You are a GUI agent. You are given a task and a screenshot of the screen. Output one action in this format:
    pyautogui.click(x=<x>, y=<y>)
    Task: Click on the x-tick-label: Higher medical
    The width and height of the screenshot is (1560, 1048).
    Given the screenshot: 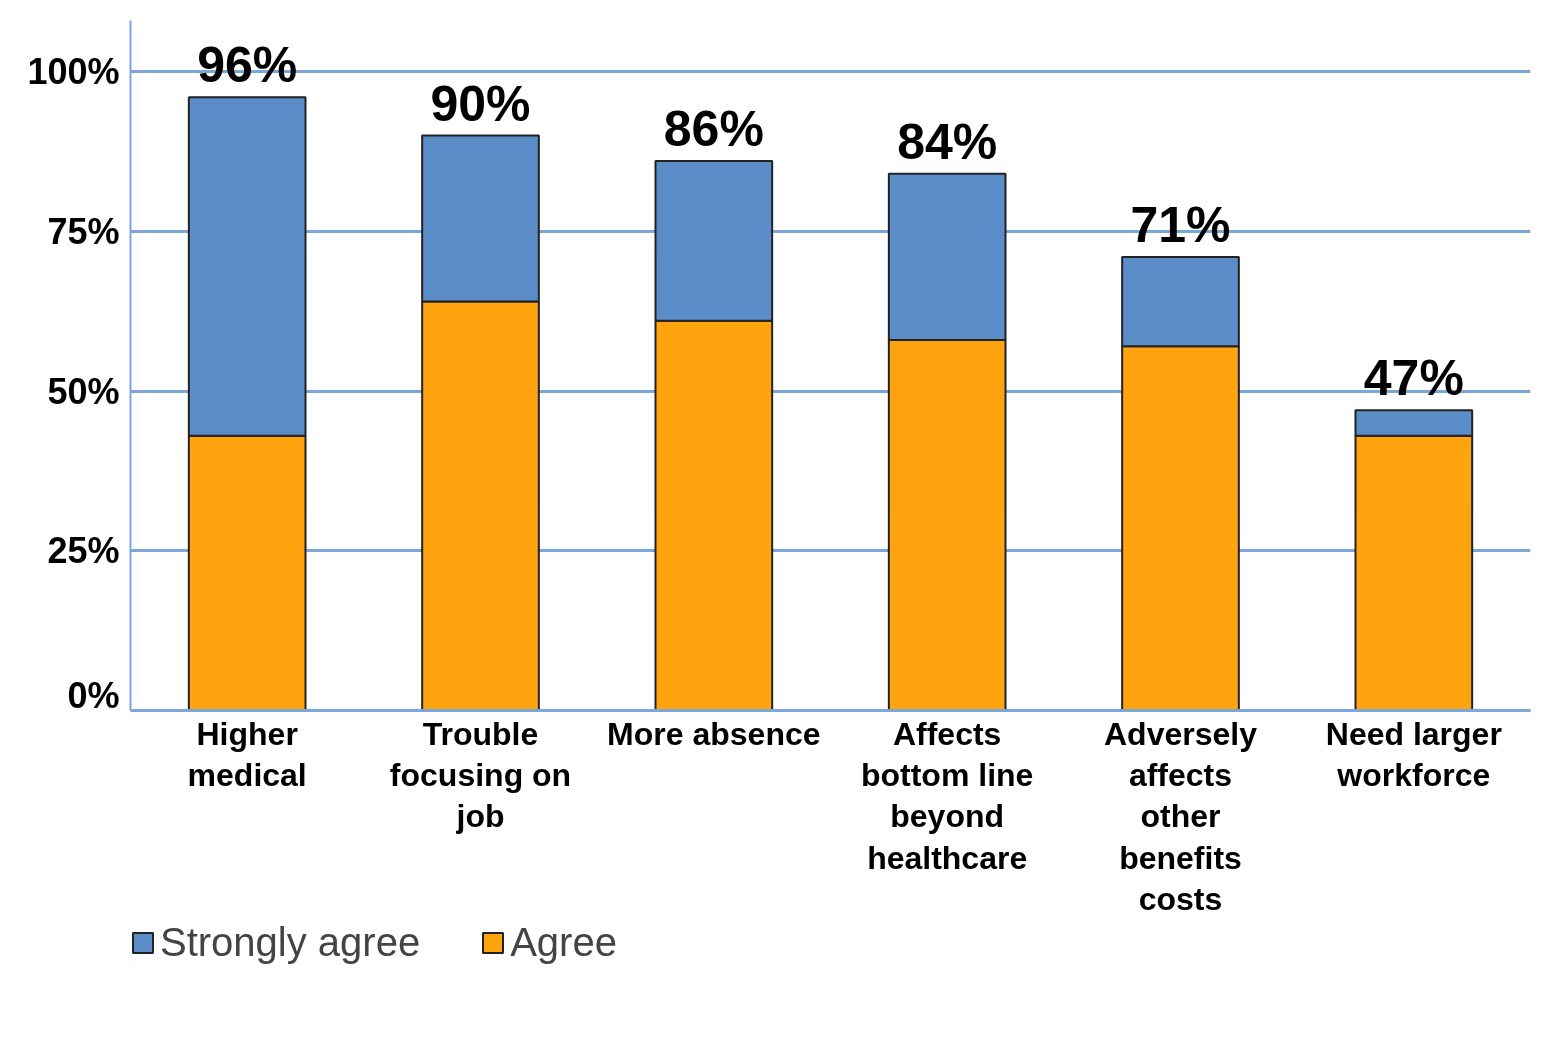 What is the action you would take?
    pyautogui.click(x=247, y=754)
    